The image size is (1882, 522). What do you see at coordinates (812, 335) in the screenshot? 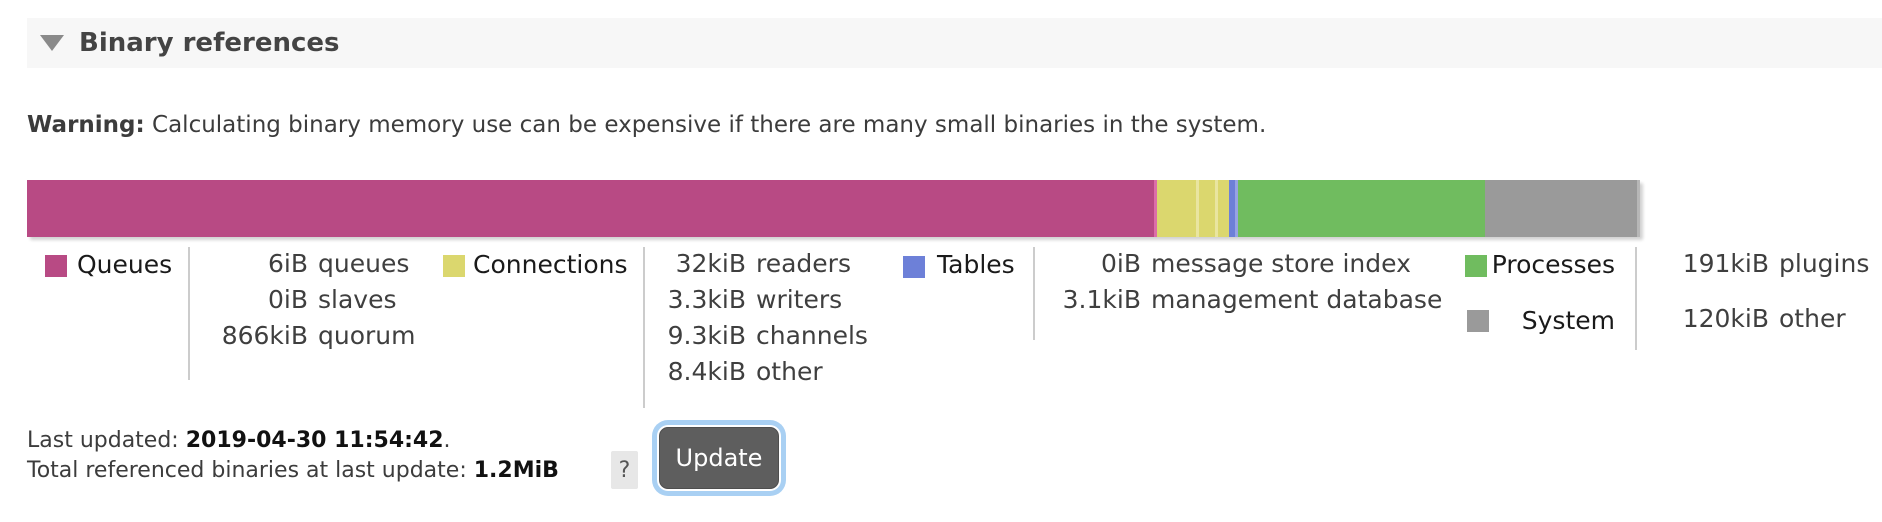
I see `name-channels: channels` at bounding box center [812, 335].